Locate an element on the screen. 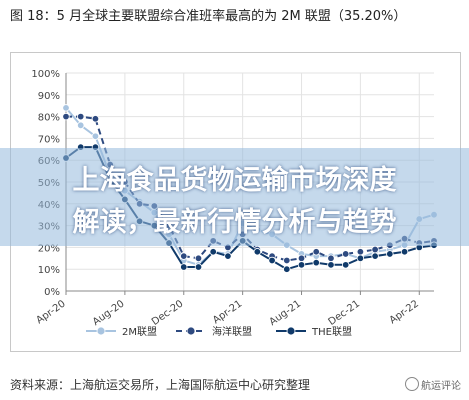 Image resolution: width=469 pixels, height=400 pixels. watermark: 航运评论 is located at coordinates (433, 384).